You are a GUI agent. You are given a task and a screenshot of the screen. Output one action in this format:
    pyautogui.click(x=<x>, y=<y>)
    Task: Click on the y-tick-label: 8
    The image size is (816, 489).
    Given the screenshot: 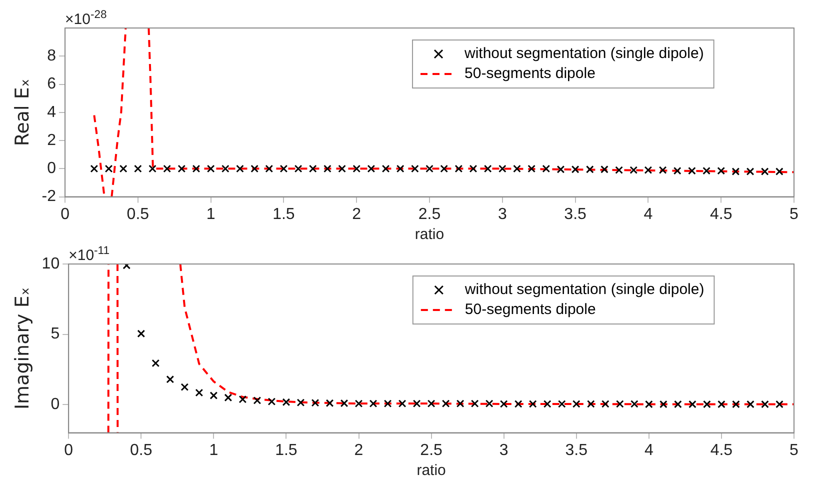 What is the action you would take?
    pyautogui.click(x=51, y=56)
    